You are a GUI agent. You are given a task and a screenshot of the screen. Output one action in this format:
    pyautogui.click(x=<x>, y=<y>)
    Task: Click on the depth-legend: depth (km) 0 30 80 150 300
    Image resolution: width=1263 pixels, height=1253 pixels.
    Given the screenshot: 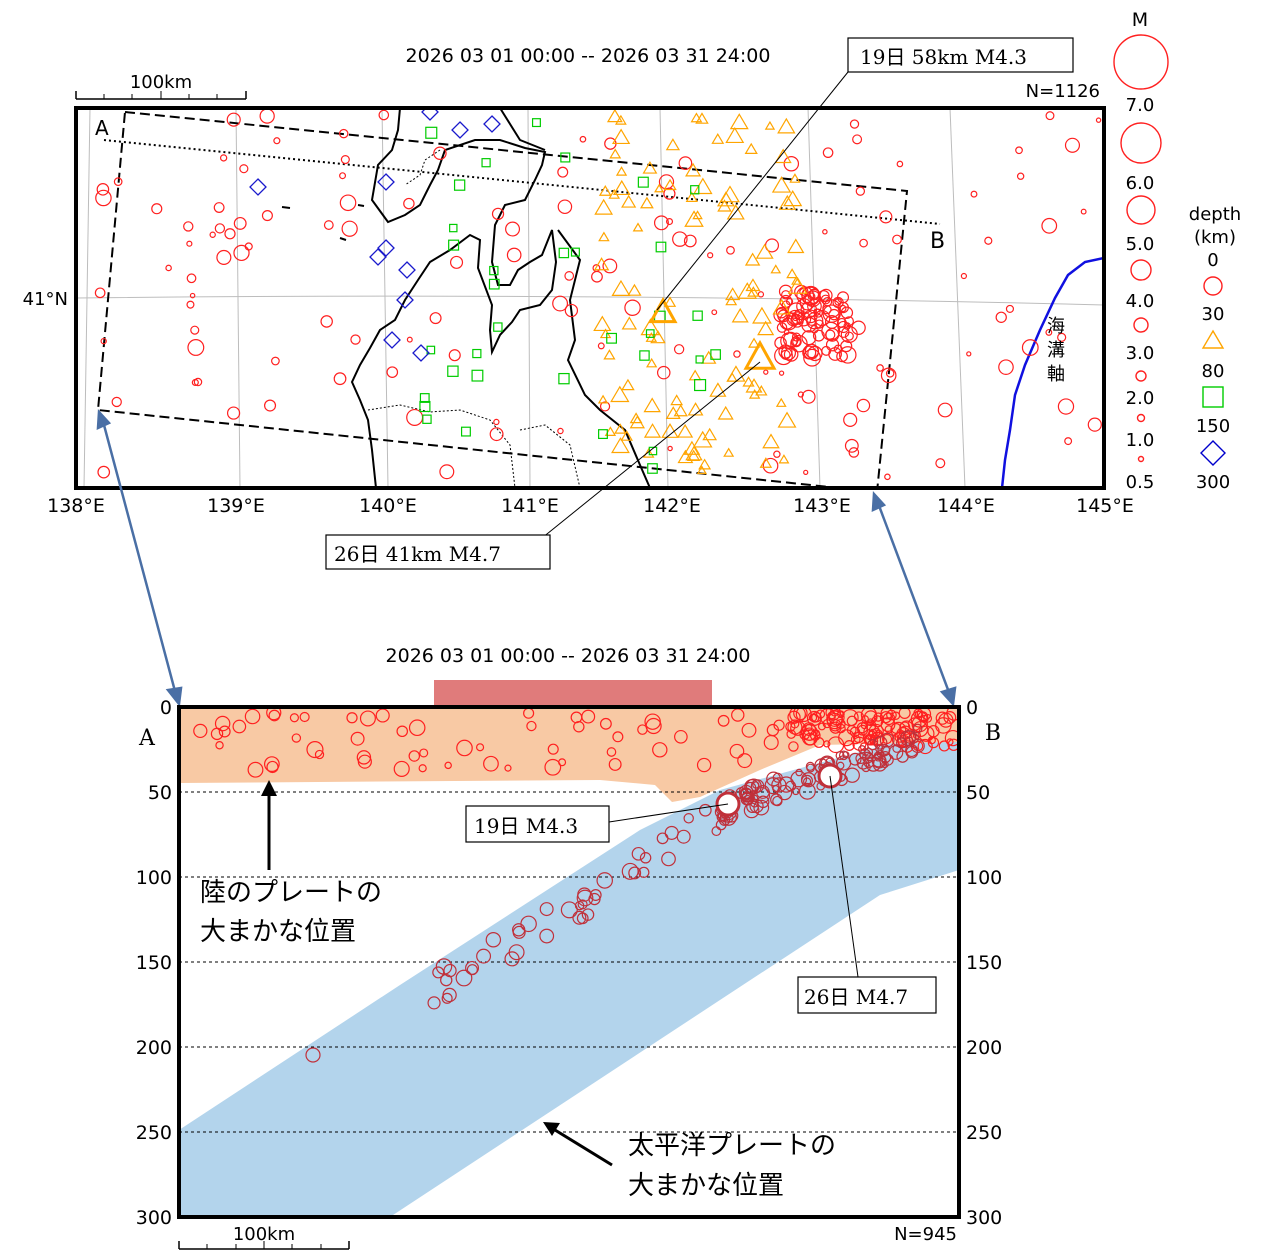 What is the action you would take?
    pyautogui.click(x=1215, y=348)
    